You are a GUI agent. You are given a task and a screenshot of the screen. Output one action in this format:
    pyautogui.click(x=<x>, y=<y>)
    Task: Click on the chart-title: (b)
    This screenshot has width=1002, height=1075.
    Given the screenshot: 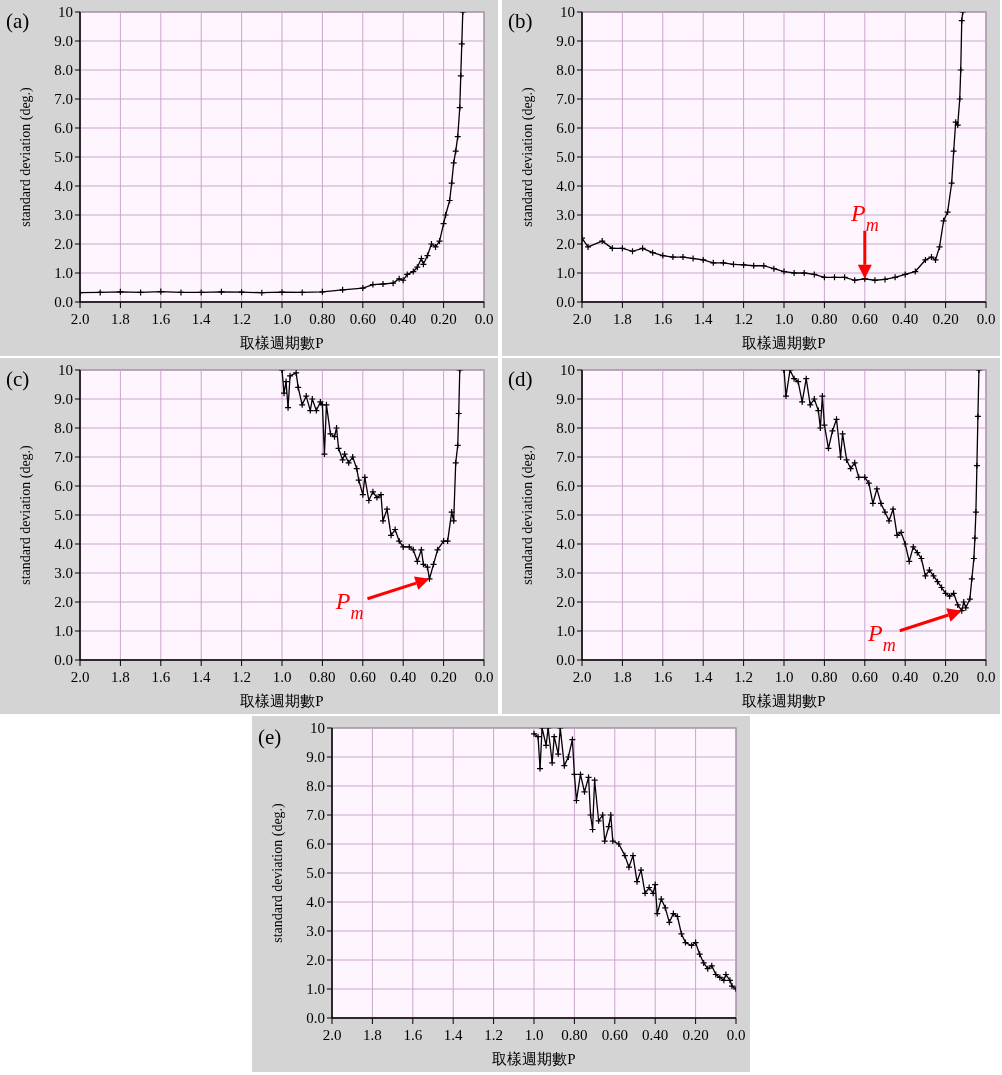 What is the action you would take?
    pyautogui.click(x=520, y=21)
    